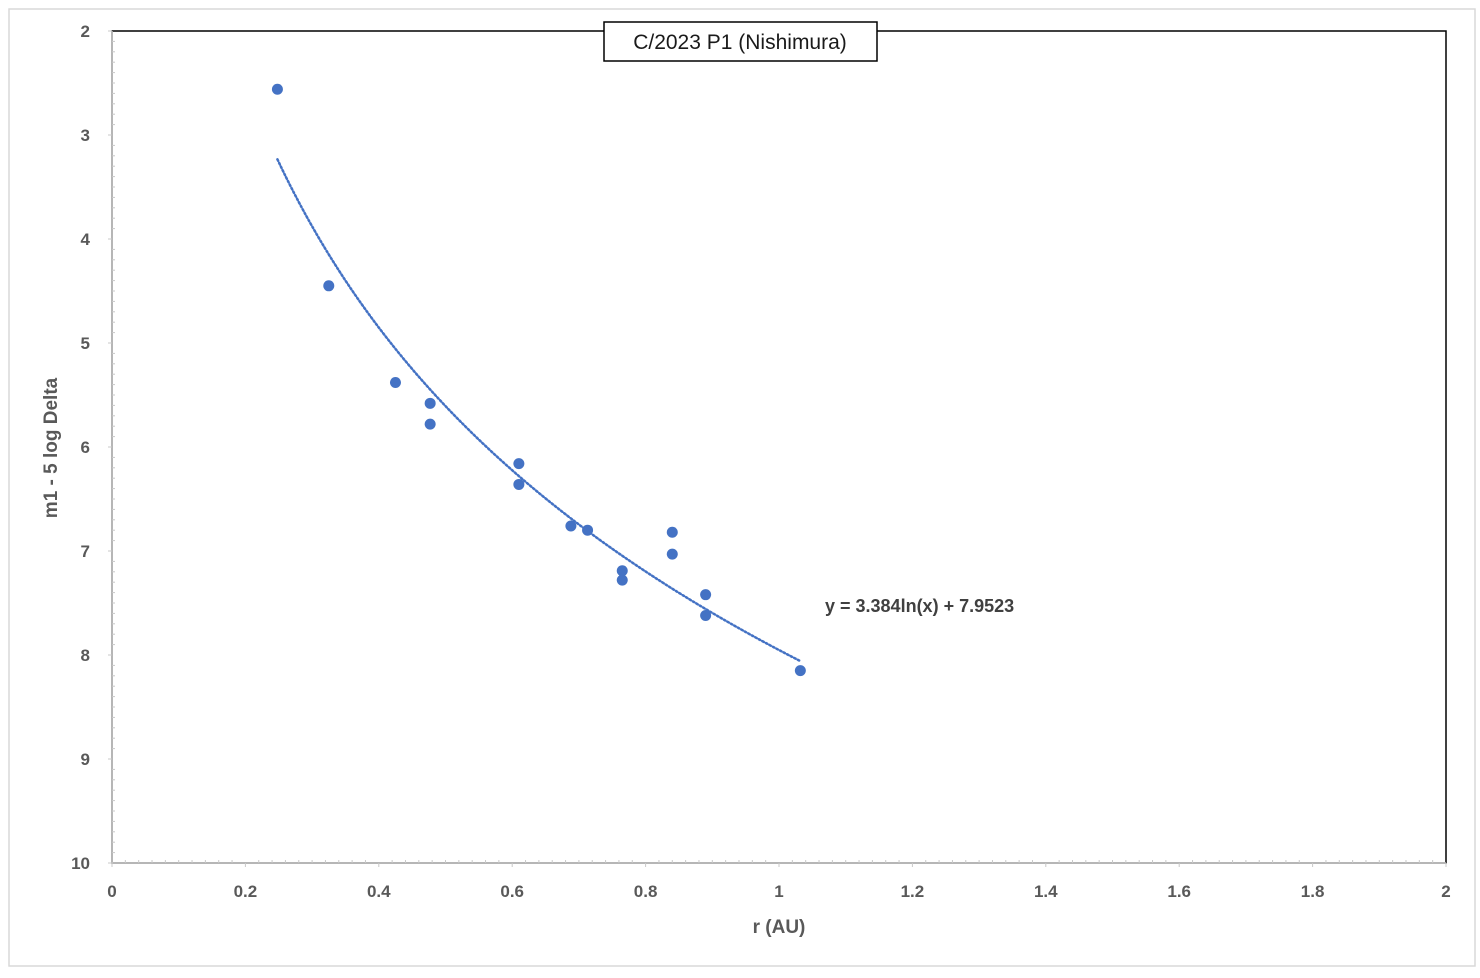  Describe the element at coordinates (85, 551) in the screenshot. I see `y-tick-label: 7` at that location.